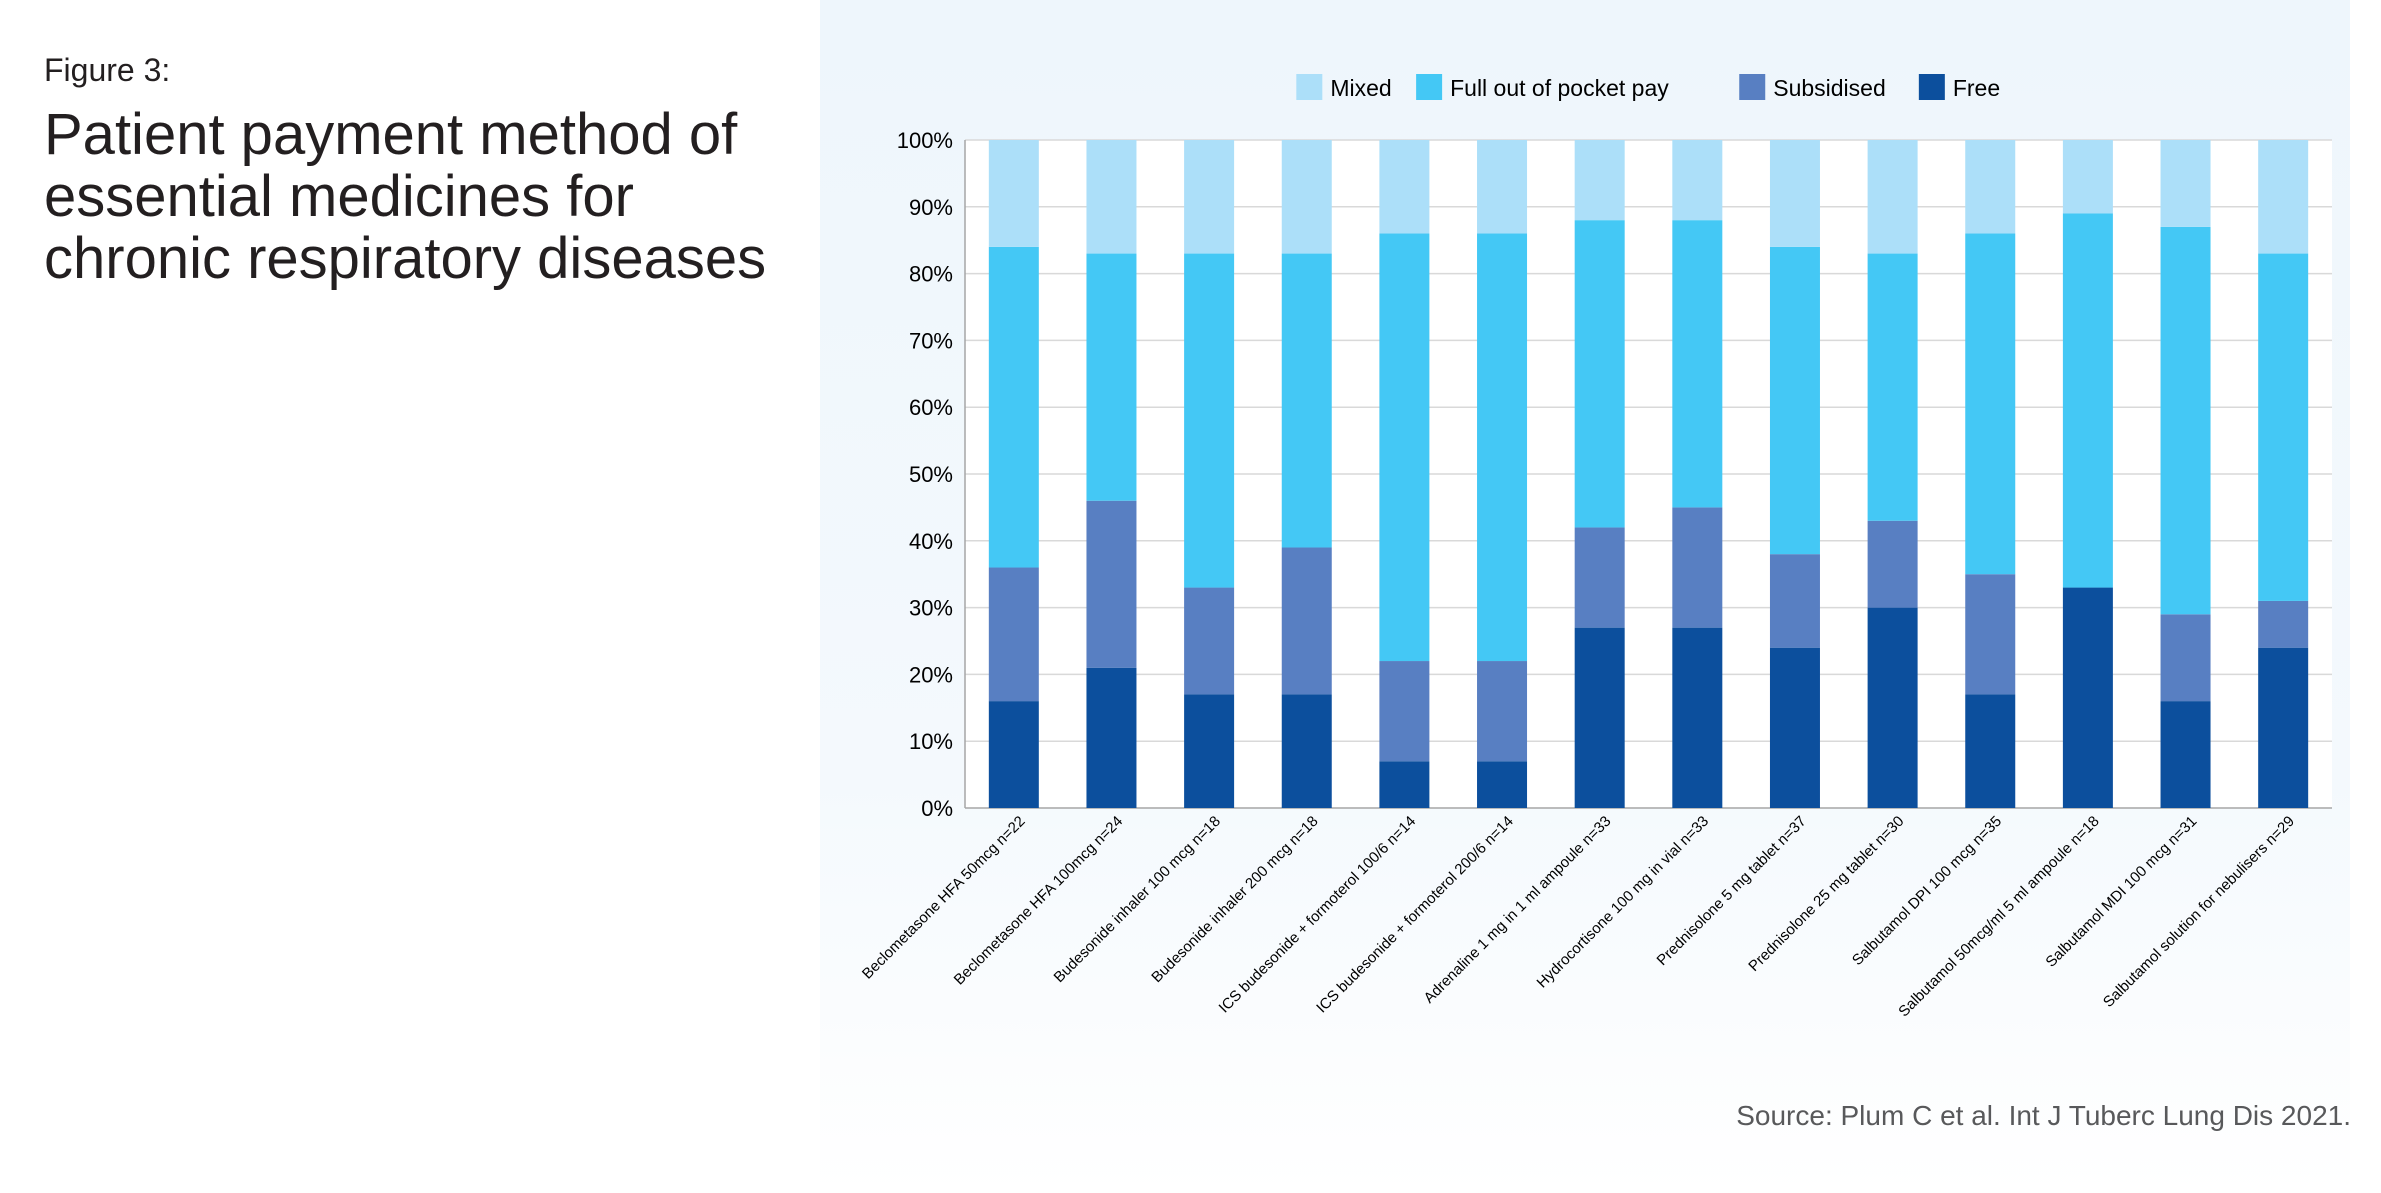  I want to click on legend-label: Mixed, so click(1360, 88).